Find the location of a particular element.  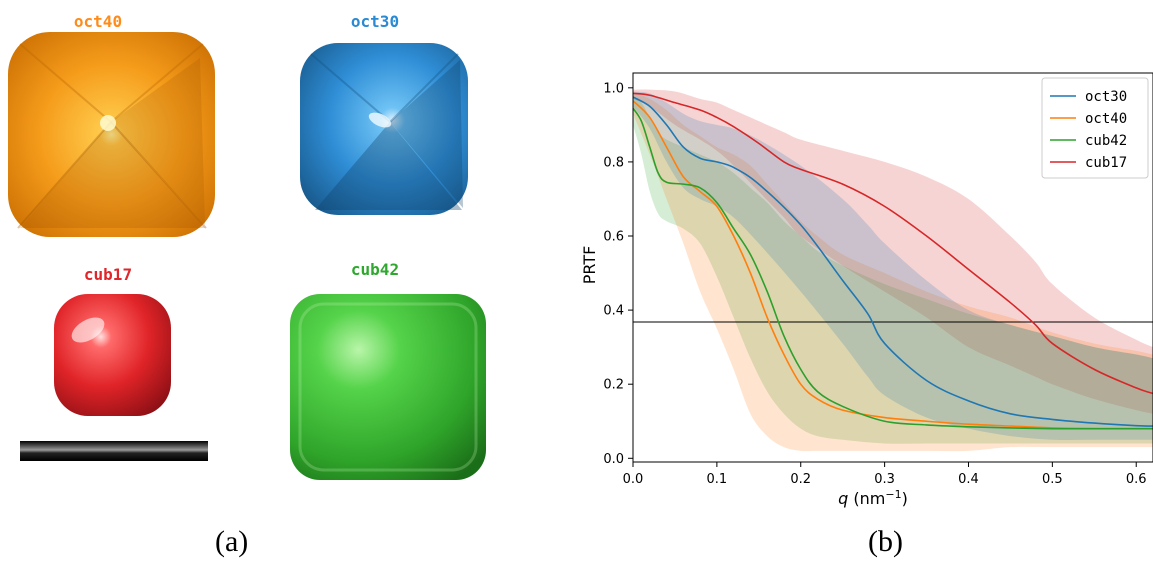

x-tick-label: 0.3 is located at coordinates (884, 479).